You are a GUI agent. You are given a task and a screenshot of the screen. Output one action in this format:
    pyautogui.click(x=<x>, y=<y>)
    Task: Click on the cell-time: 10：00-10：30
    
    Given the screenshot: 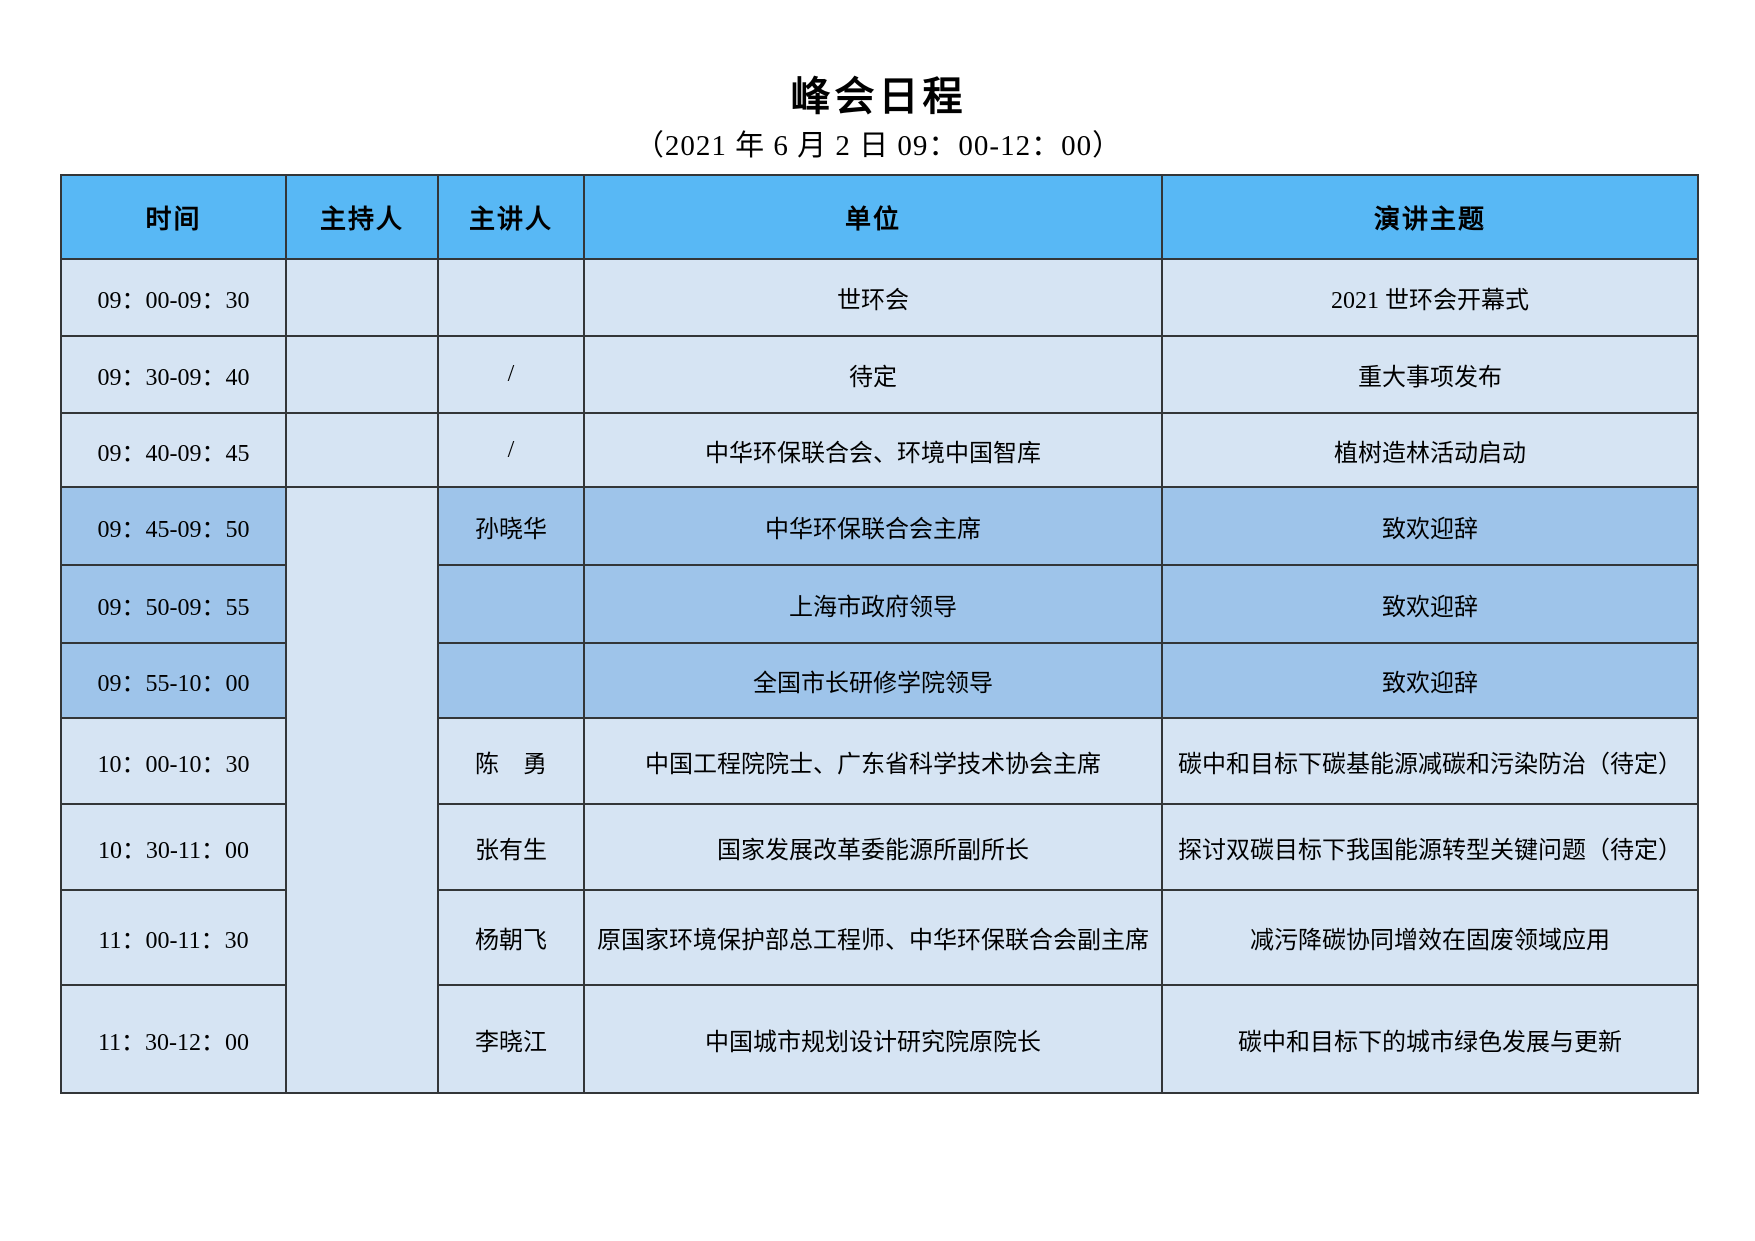 What is the action you would take?
    pyautogui.click(x=173, y=761)
    